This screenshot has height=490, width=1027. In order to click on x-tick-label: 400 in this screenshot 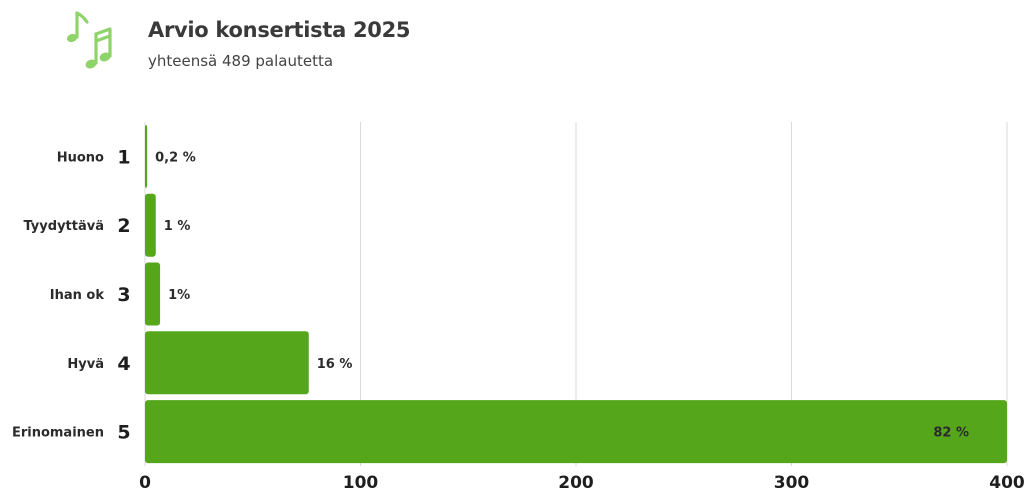, I will do `click(1007, 481)`.